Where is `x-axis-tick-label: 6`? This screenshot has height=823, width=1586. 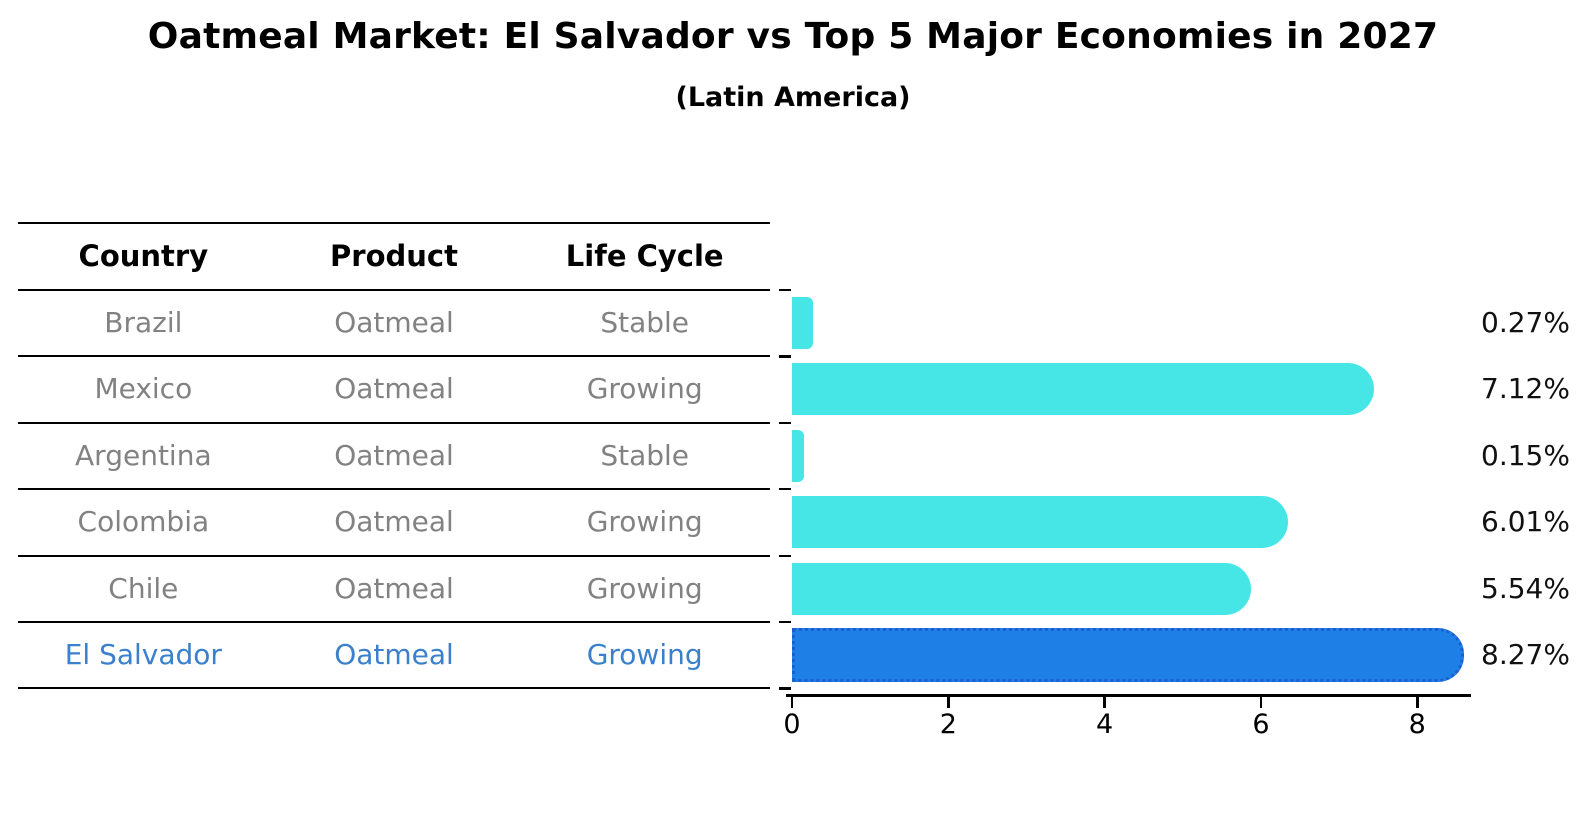 x-axis-tick-label: 6 is located at coordinates (1261, 724).